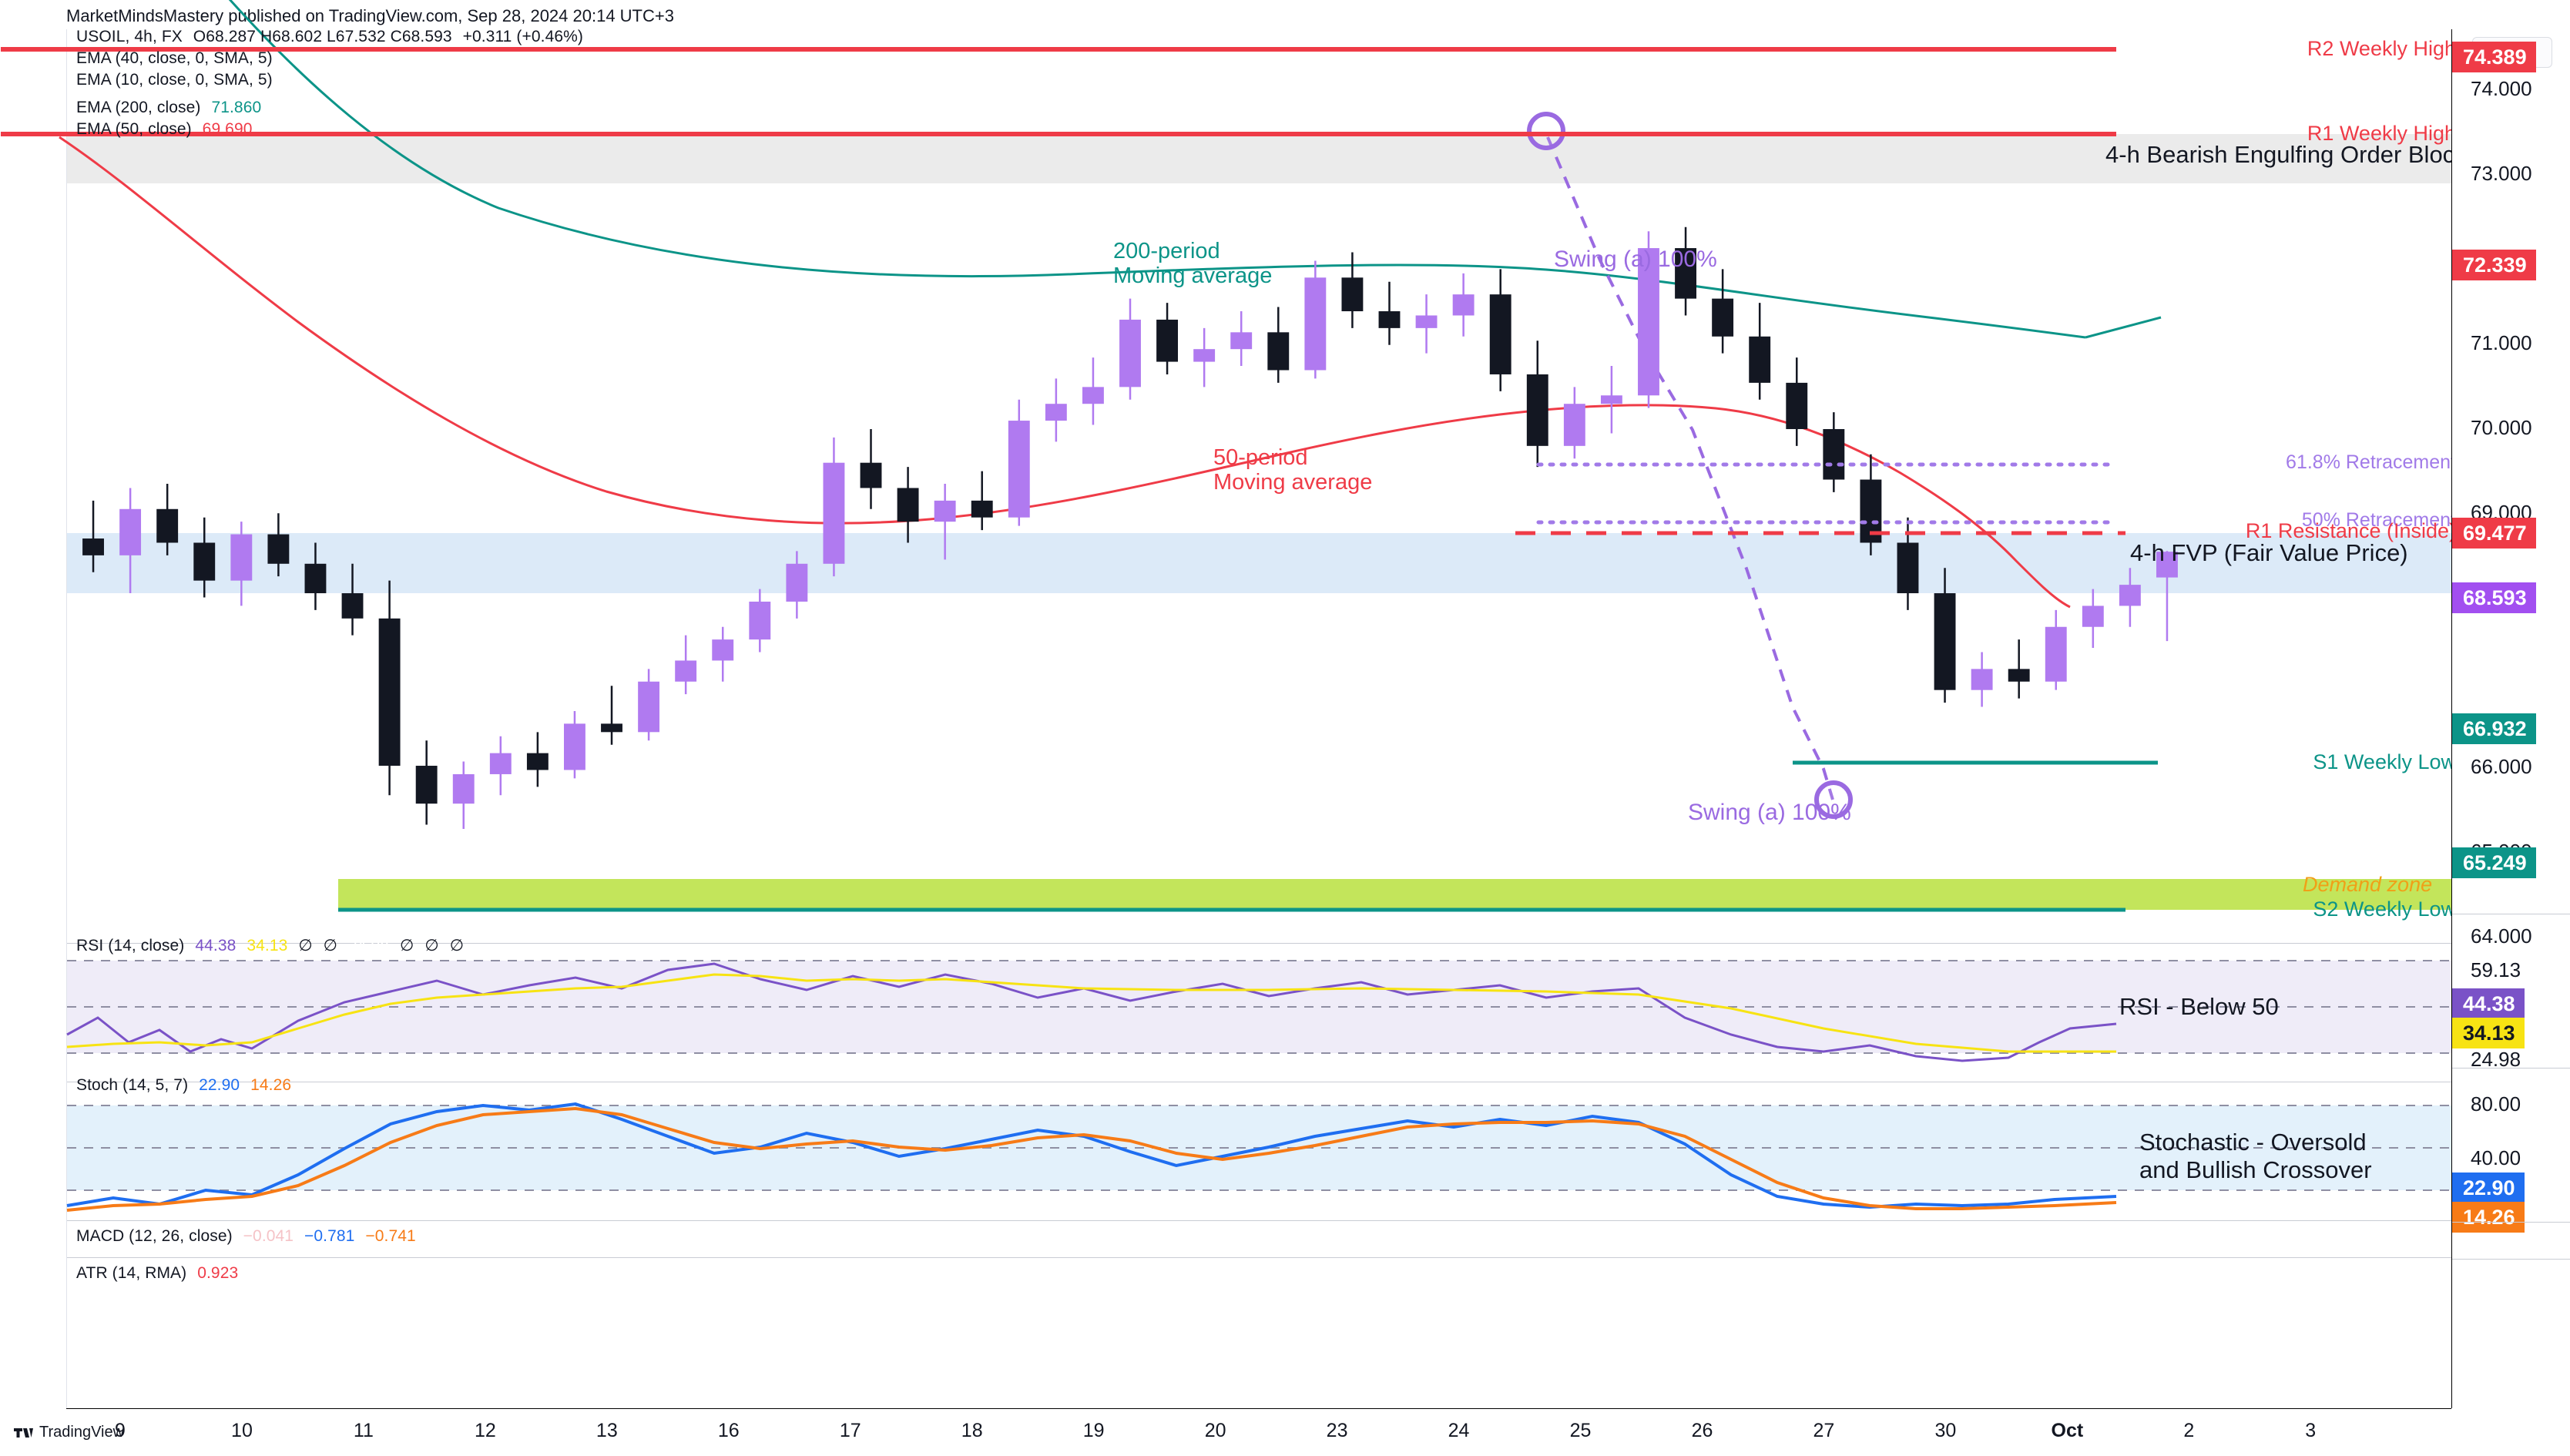 The height and width of the screenshot is (1456, 2570). What do you see at coordinates (1337, 1430) in the screenshot?
I see `time-axis-tick: 23` at bounding box center [1337, 1430].